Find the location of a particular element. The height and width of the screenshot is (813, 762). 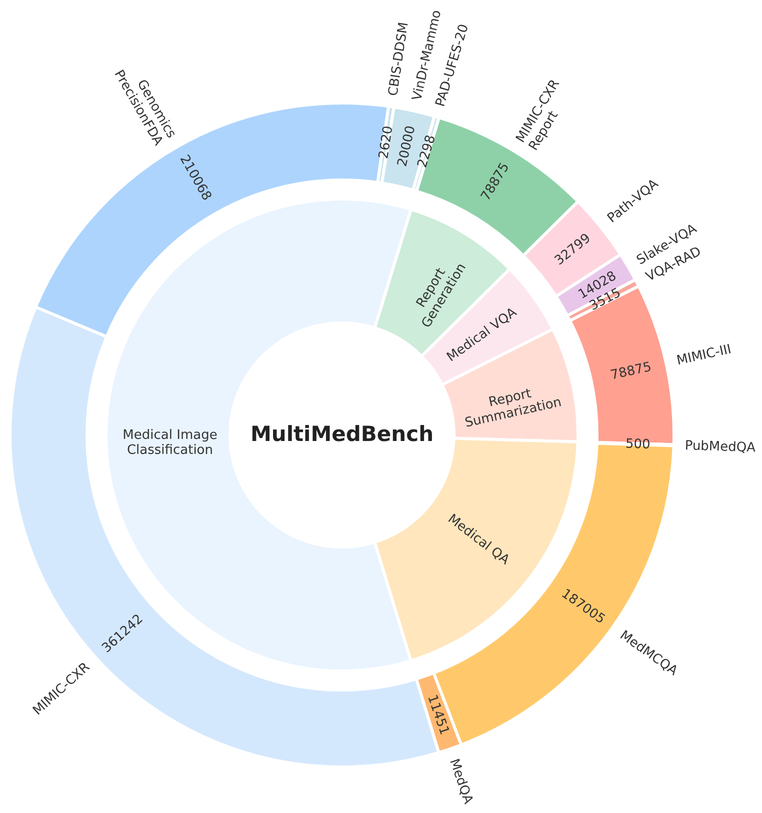

data-label: 2620 is located at coordinates (386, 142).